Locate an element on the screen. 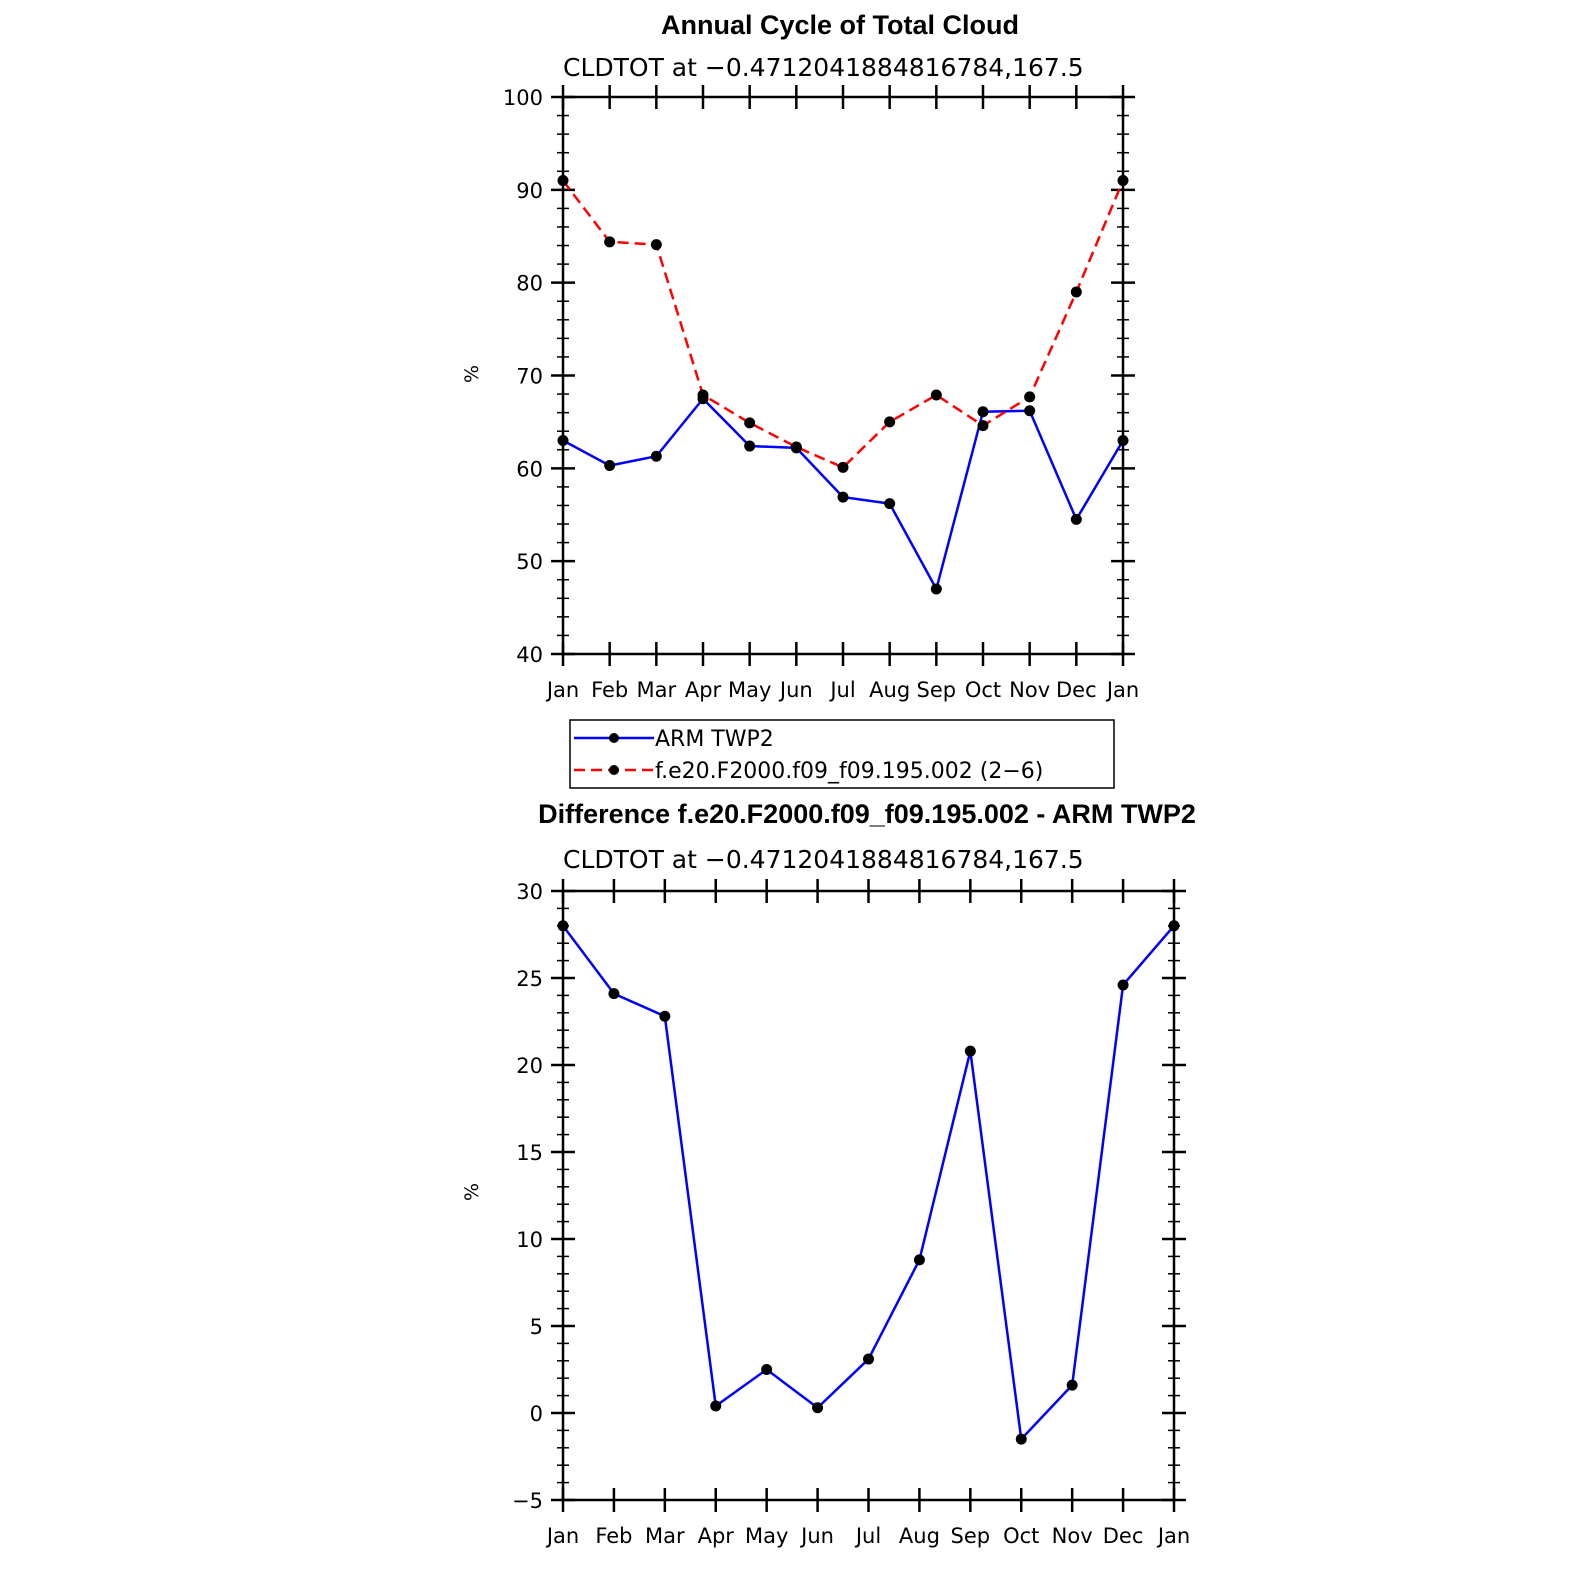  y-tick-label: 0 is located at coordinates (536, 1414).